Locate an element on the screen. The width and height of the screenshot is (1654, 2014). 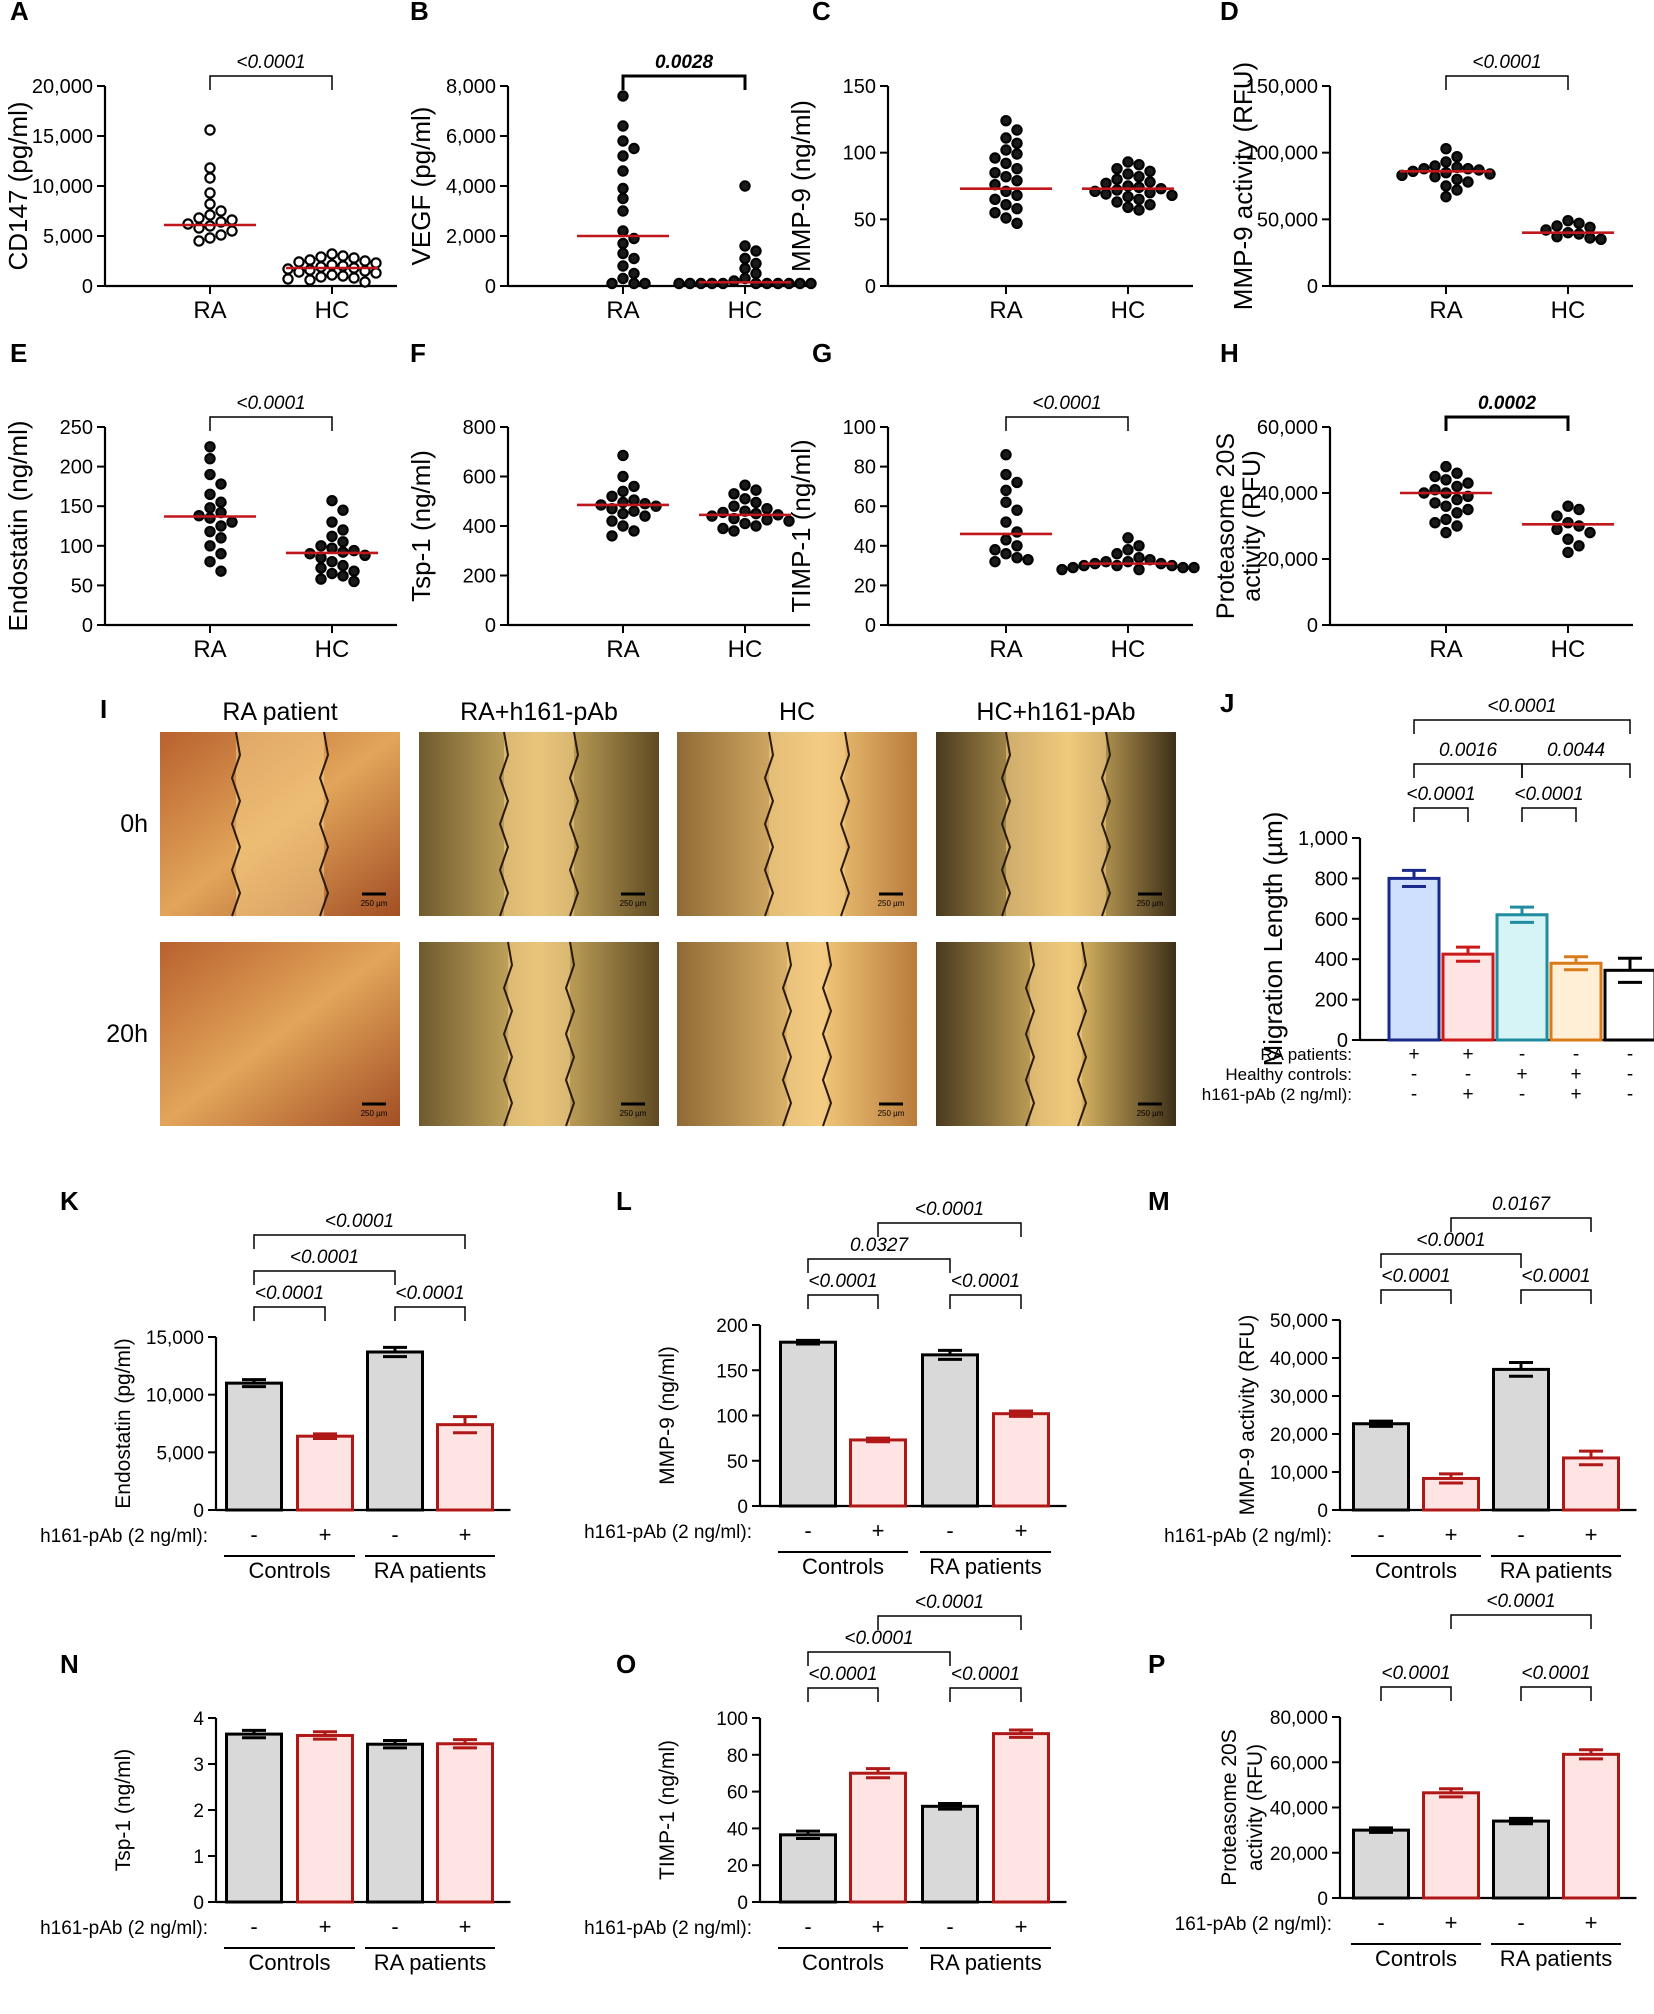
panel-letter-F: F is located at coordinates (418, 353).